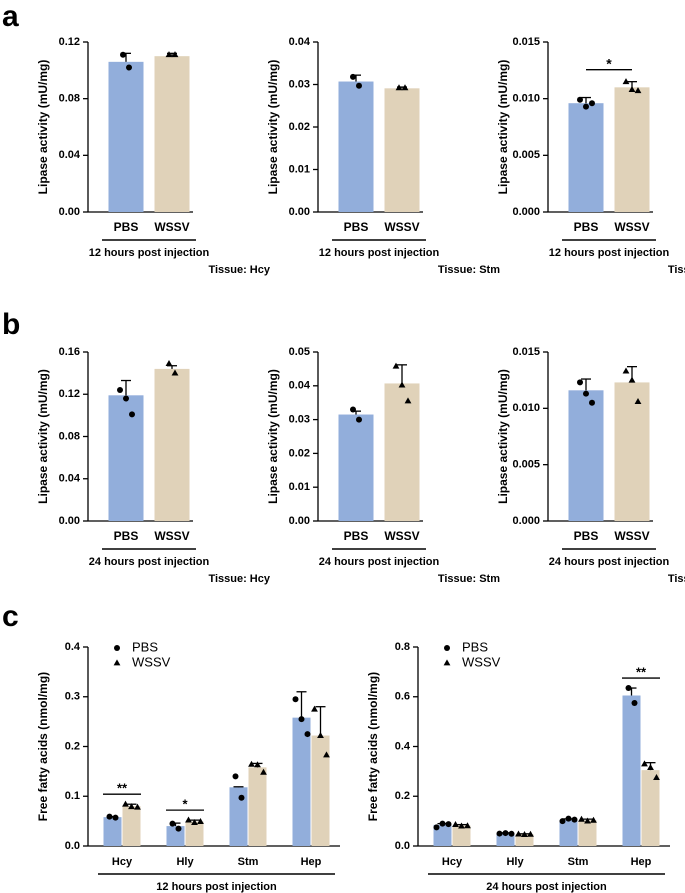 The height and width of the screenshot is (893, 685). I want to click on y-tick-label: 0.12, so click(69, 394).